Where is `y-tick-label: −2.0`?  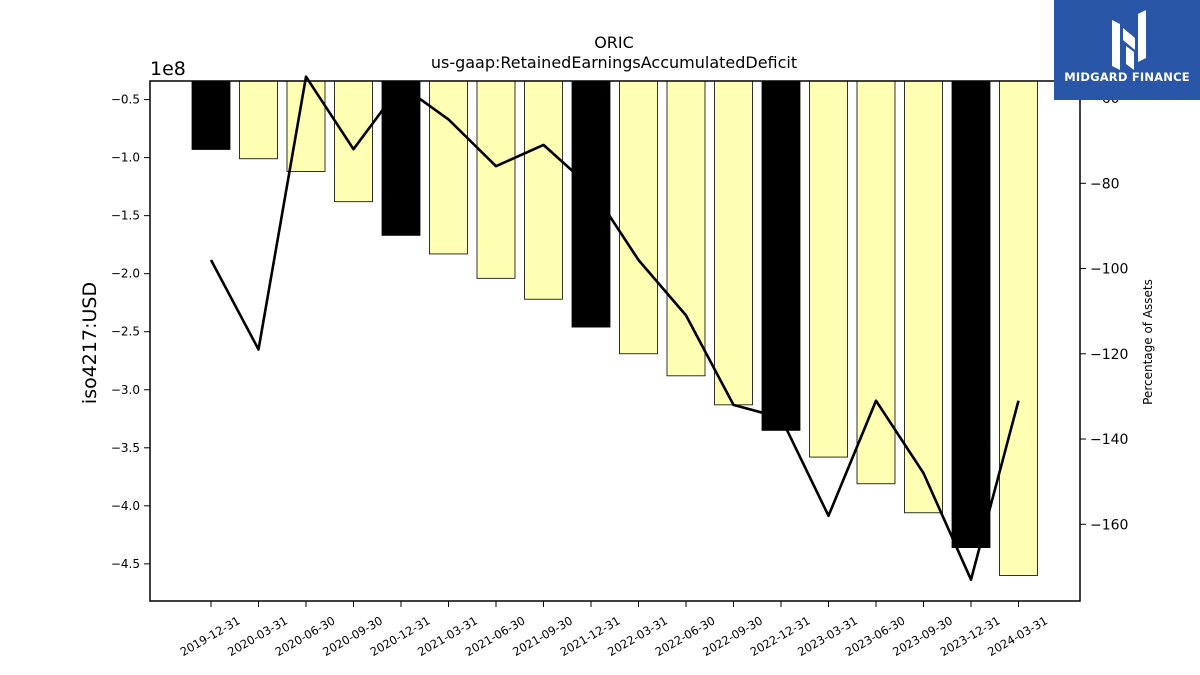 y-tick-label: −2.0 is located at coordinates (125, 274).